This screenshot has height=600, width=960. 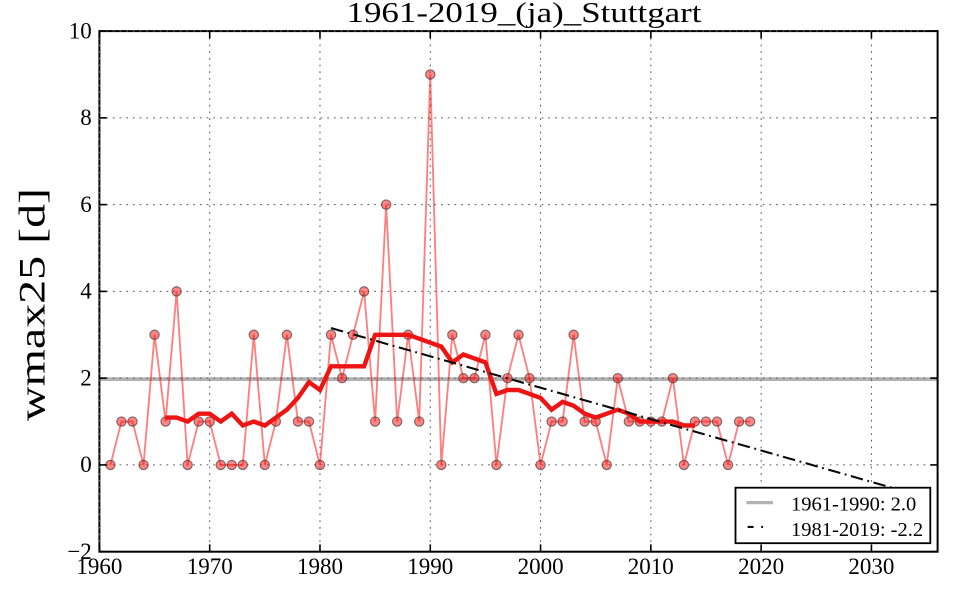 What do you see at coordinates (80, 30) in the screenshot?
I see `svg-text: 10` at bounding box center [80, 30].